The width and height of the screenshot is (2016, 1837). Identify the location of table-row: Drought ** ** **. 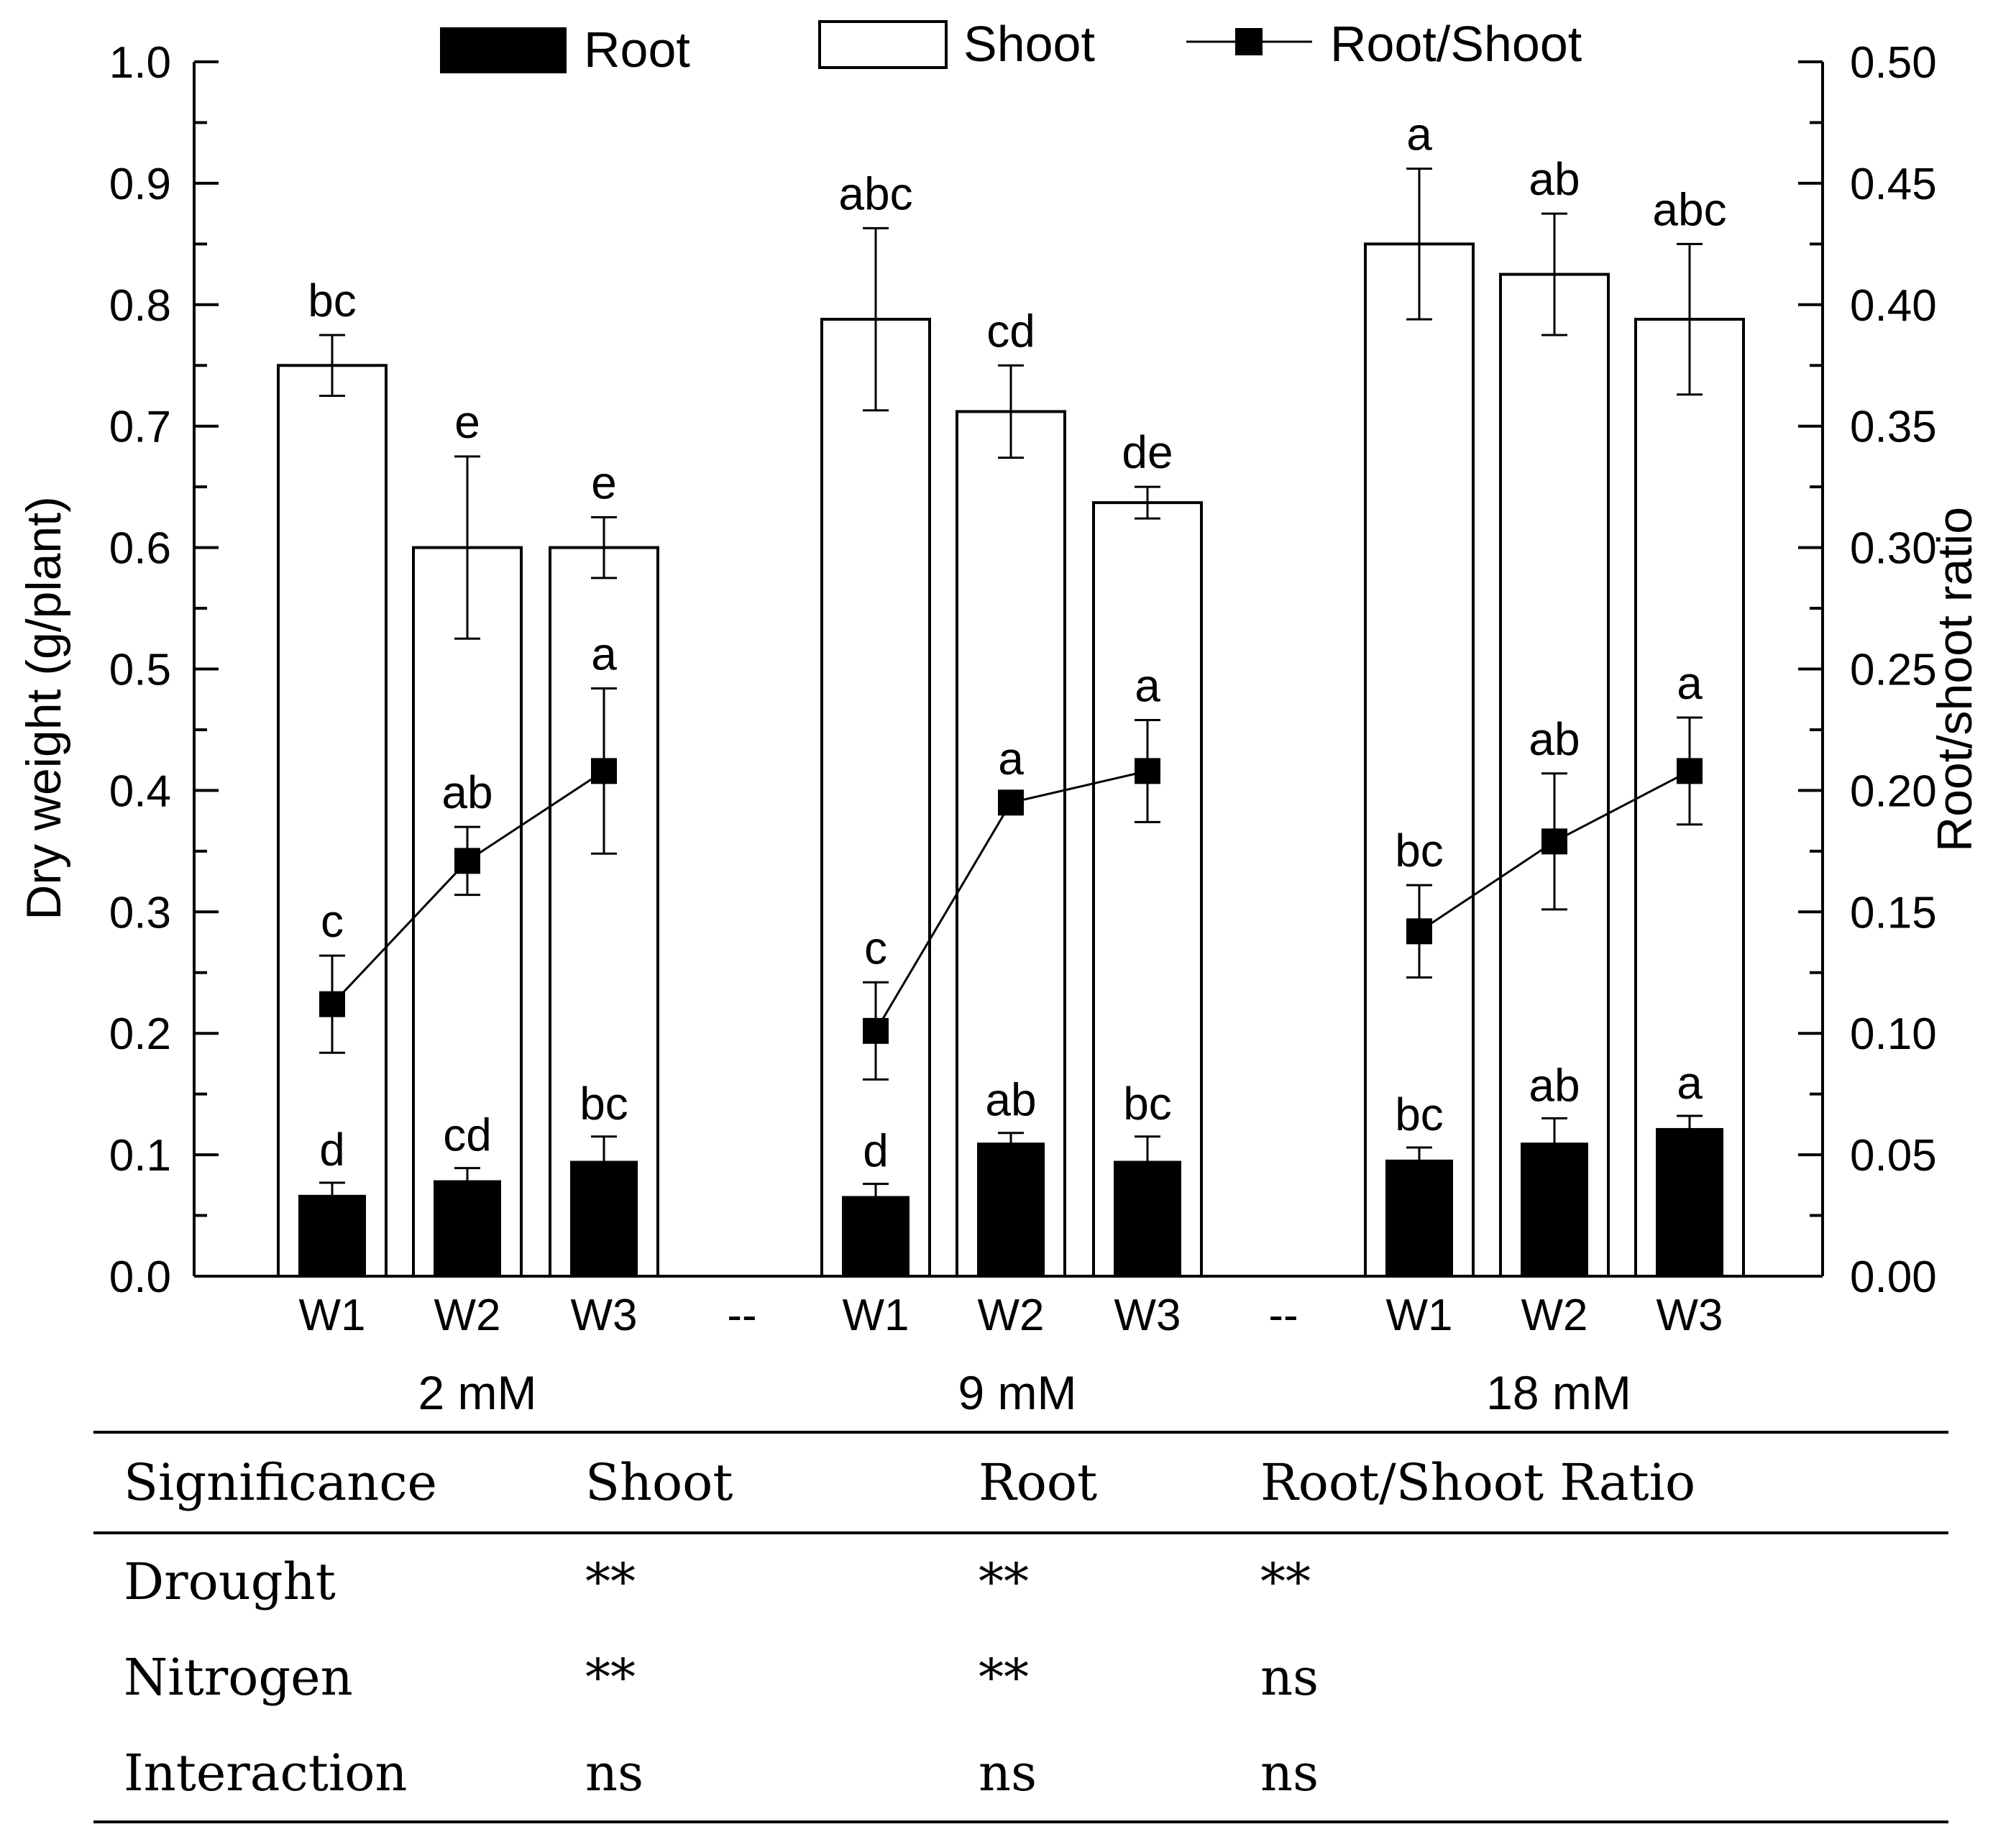
(1020, 1581).